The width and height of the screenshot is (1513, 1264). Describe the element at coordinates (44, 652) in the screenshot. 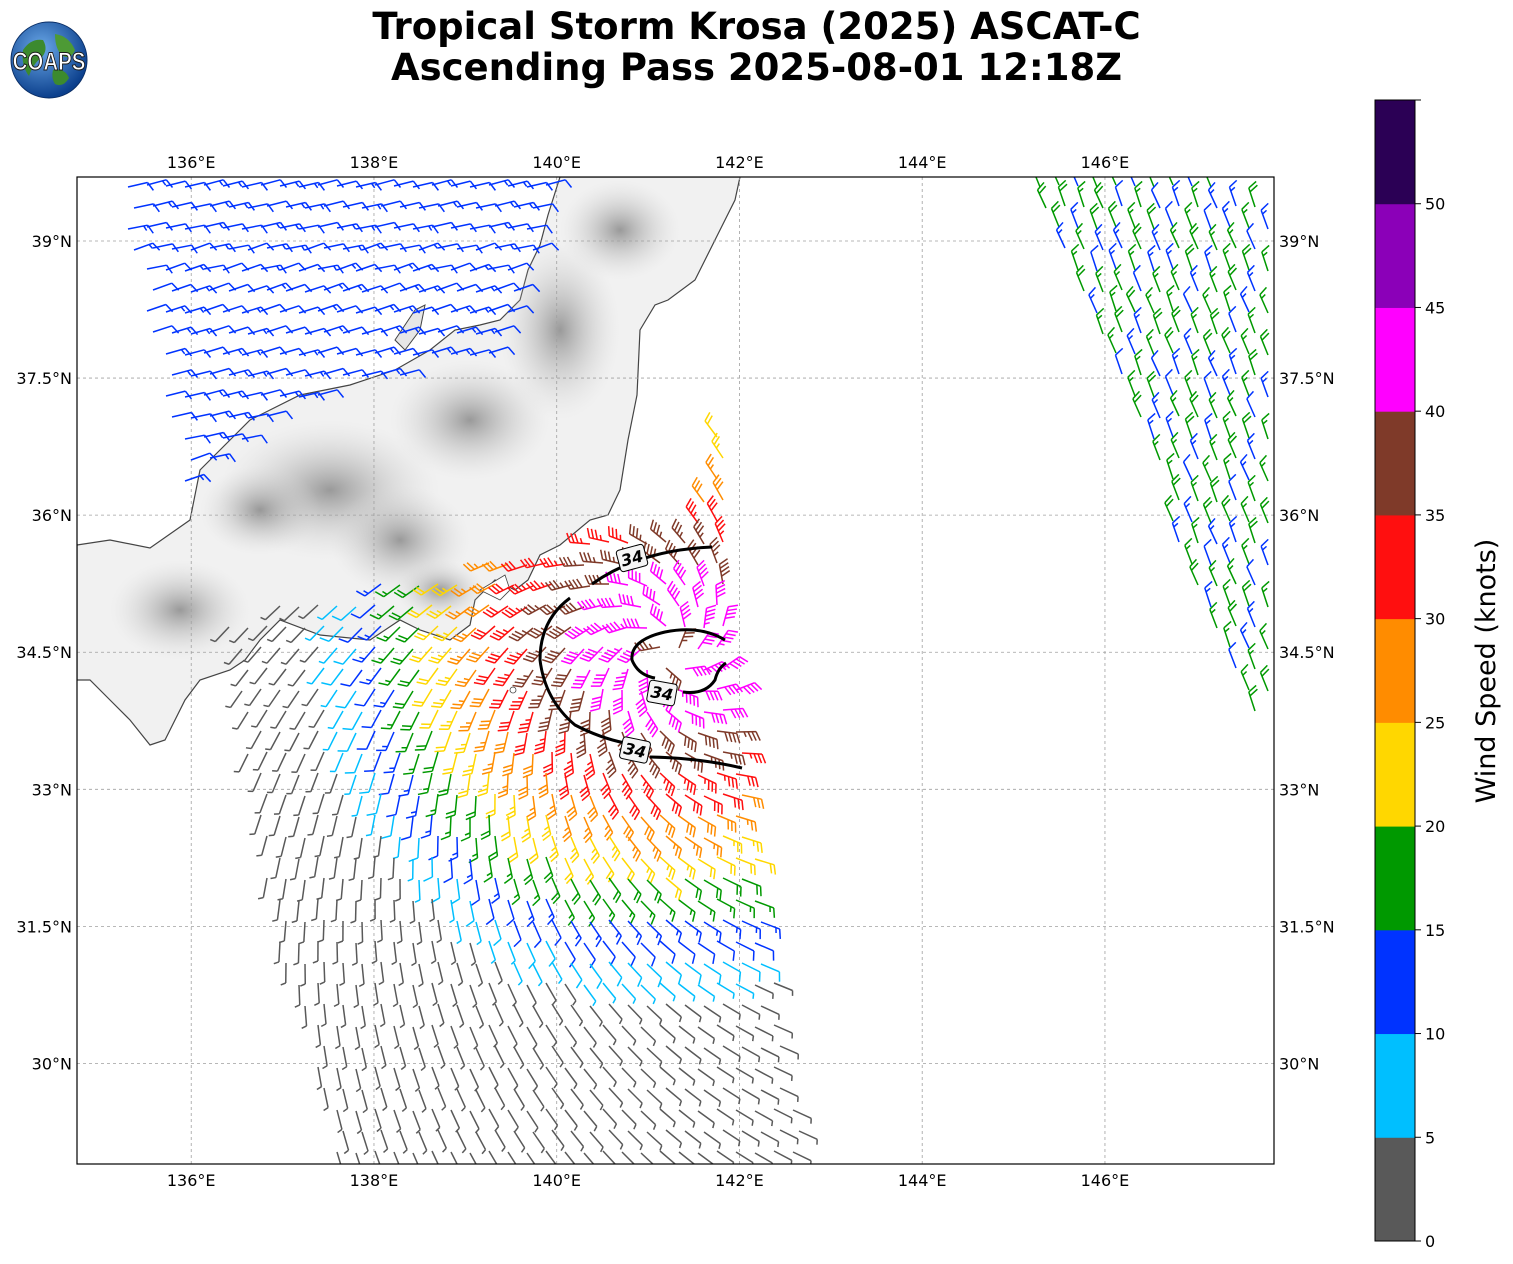

I see `lat-tick-label-left: 34.5°N` at that location.